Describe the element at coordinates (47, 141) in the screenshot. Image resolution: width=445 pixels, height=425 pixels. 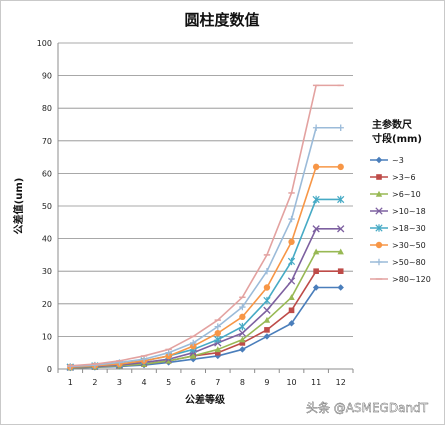
I see `y-tick-label: 70` at that location.